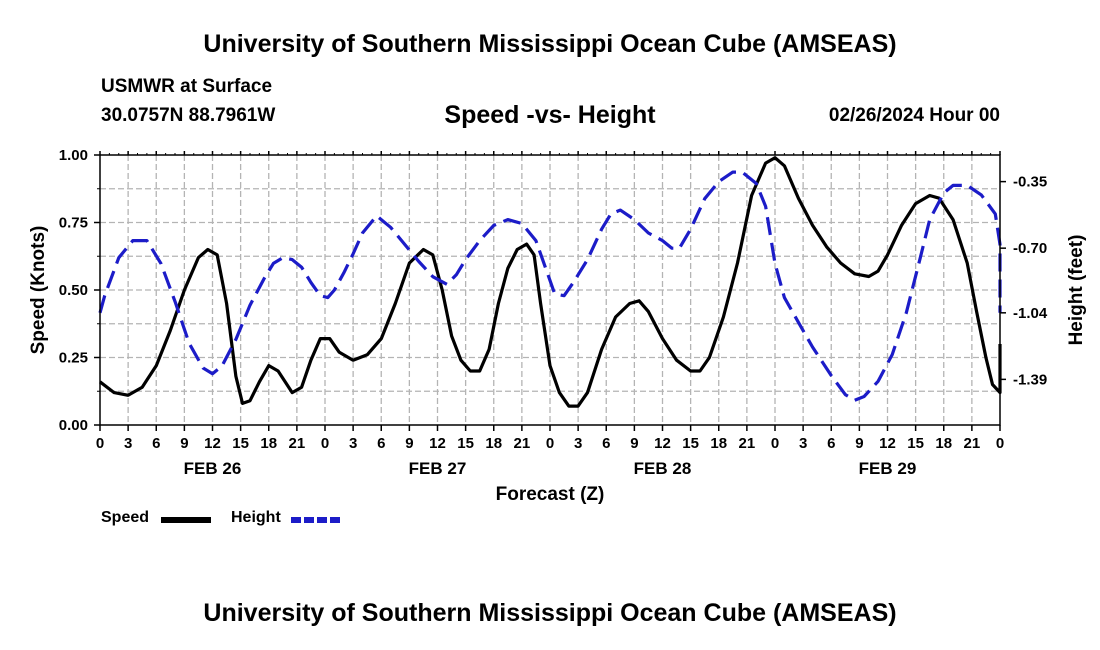 The image size is (1100, 650). What do you see at coordinates (1030, 248) in the screenshot?
I see `y-right-tick-label: -0.70` at bounding box center [1030, 248].